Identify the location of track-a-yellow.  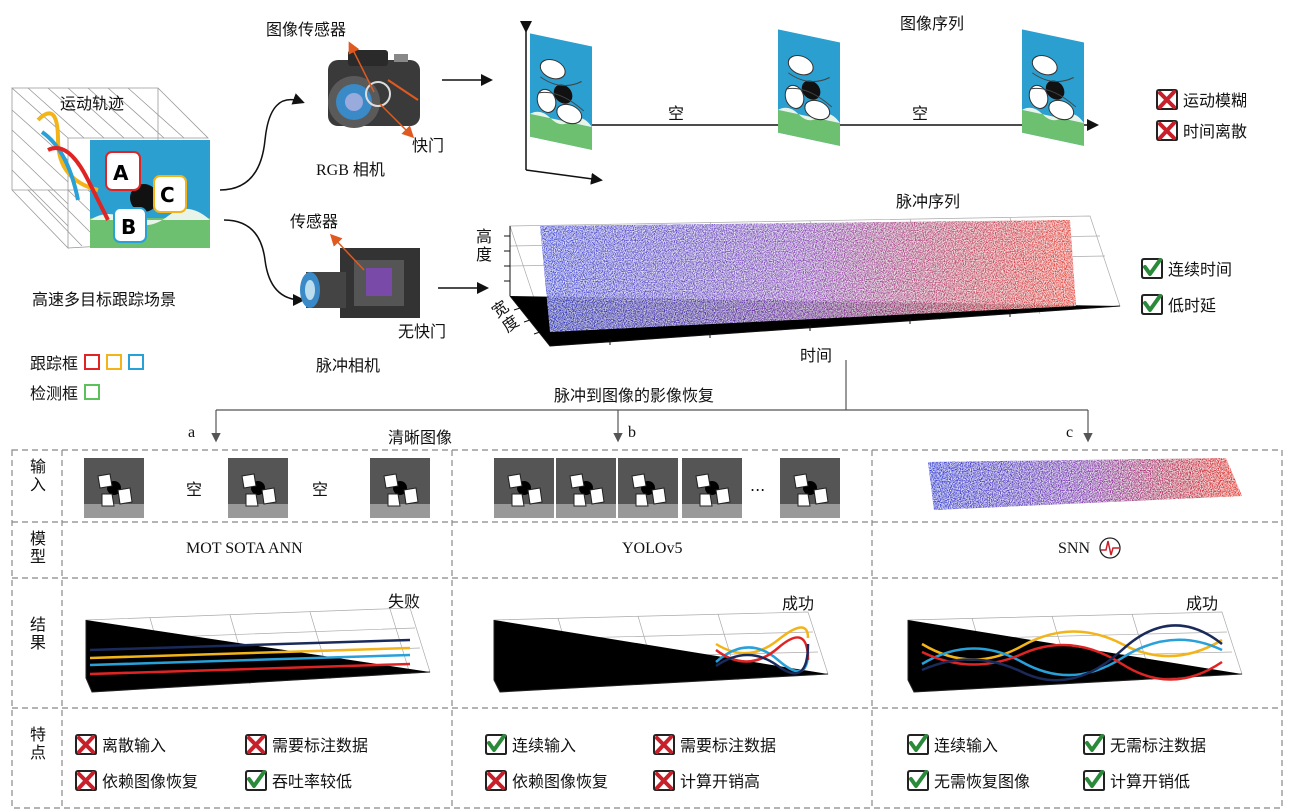
(250, 653).